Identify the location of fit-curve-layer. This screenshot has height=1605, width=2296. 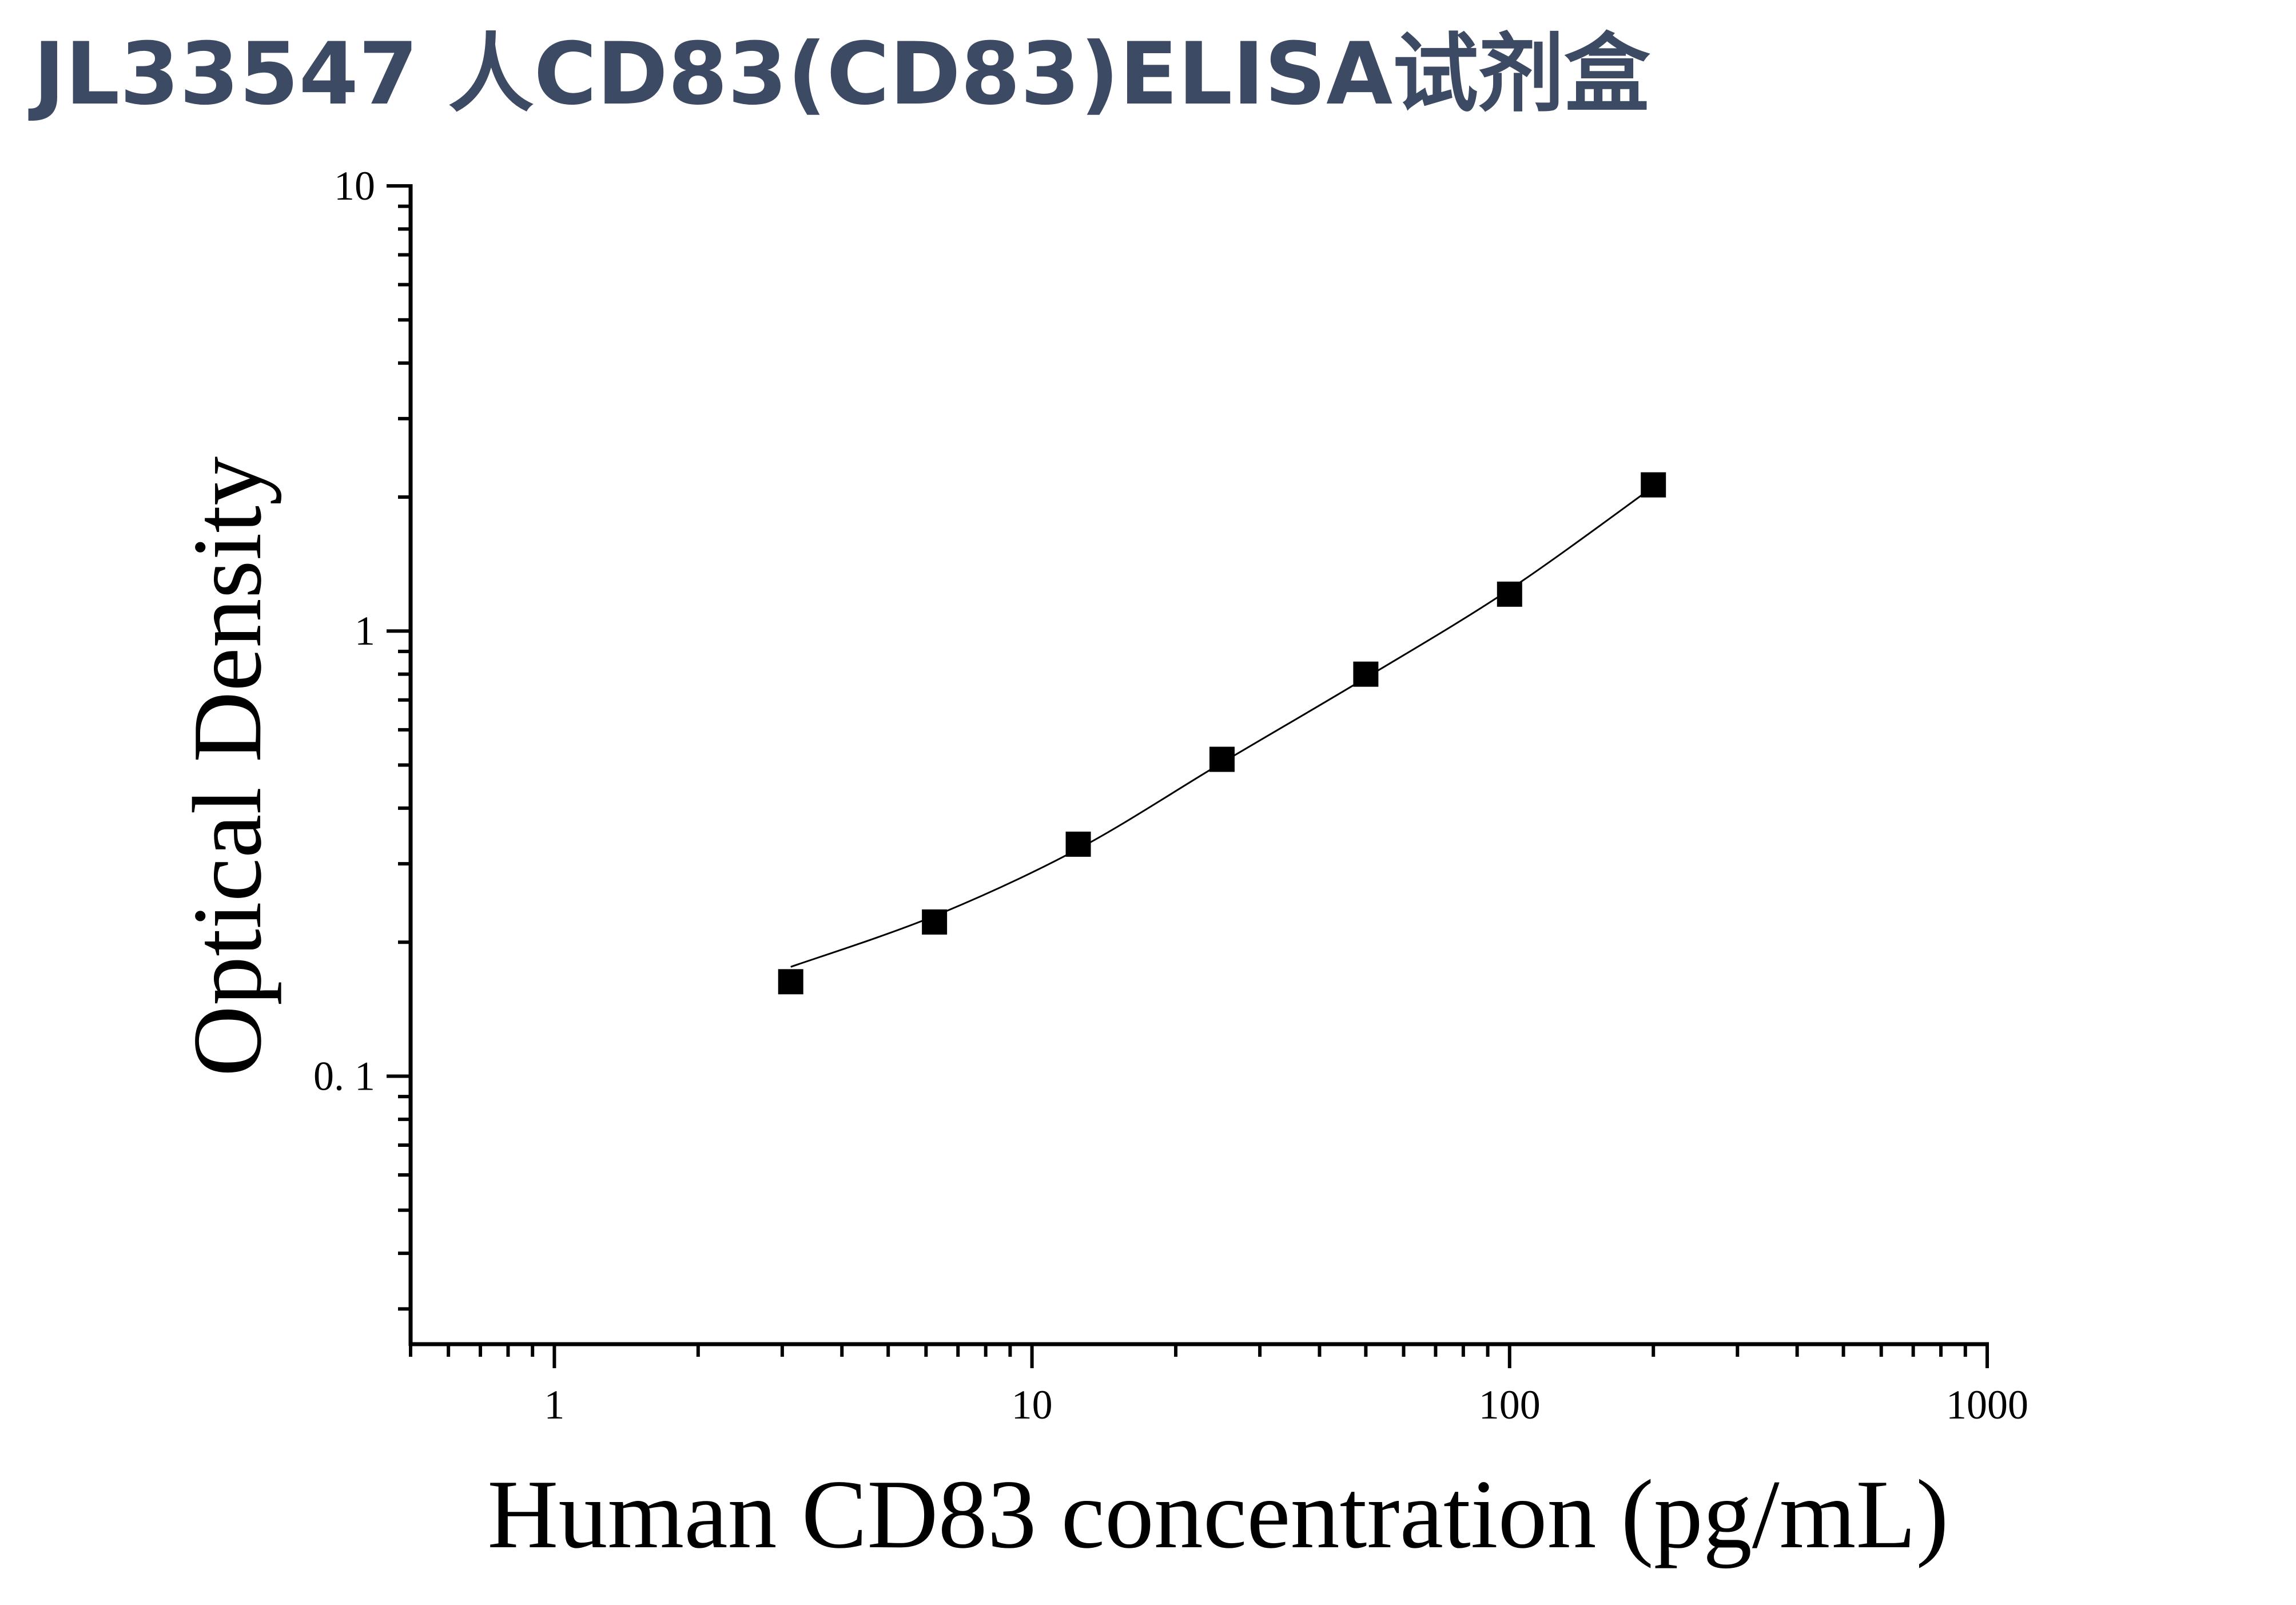
(1222, 727).